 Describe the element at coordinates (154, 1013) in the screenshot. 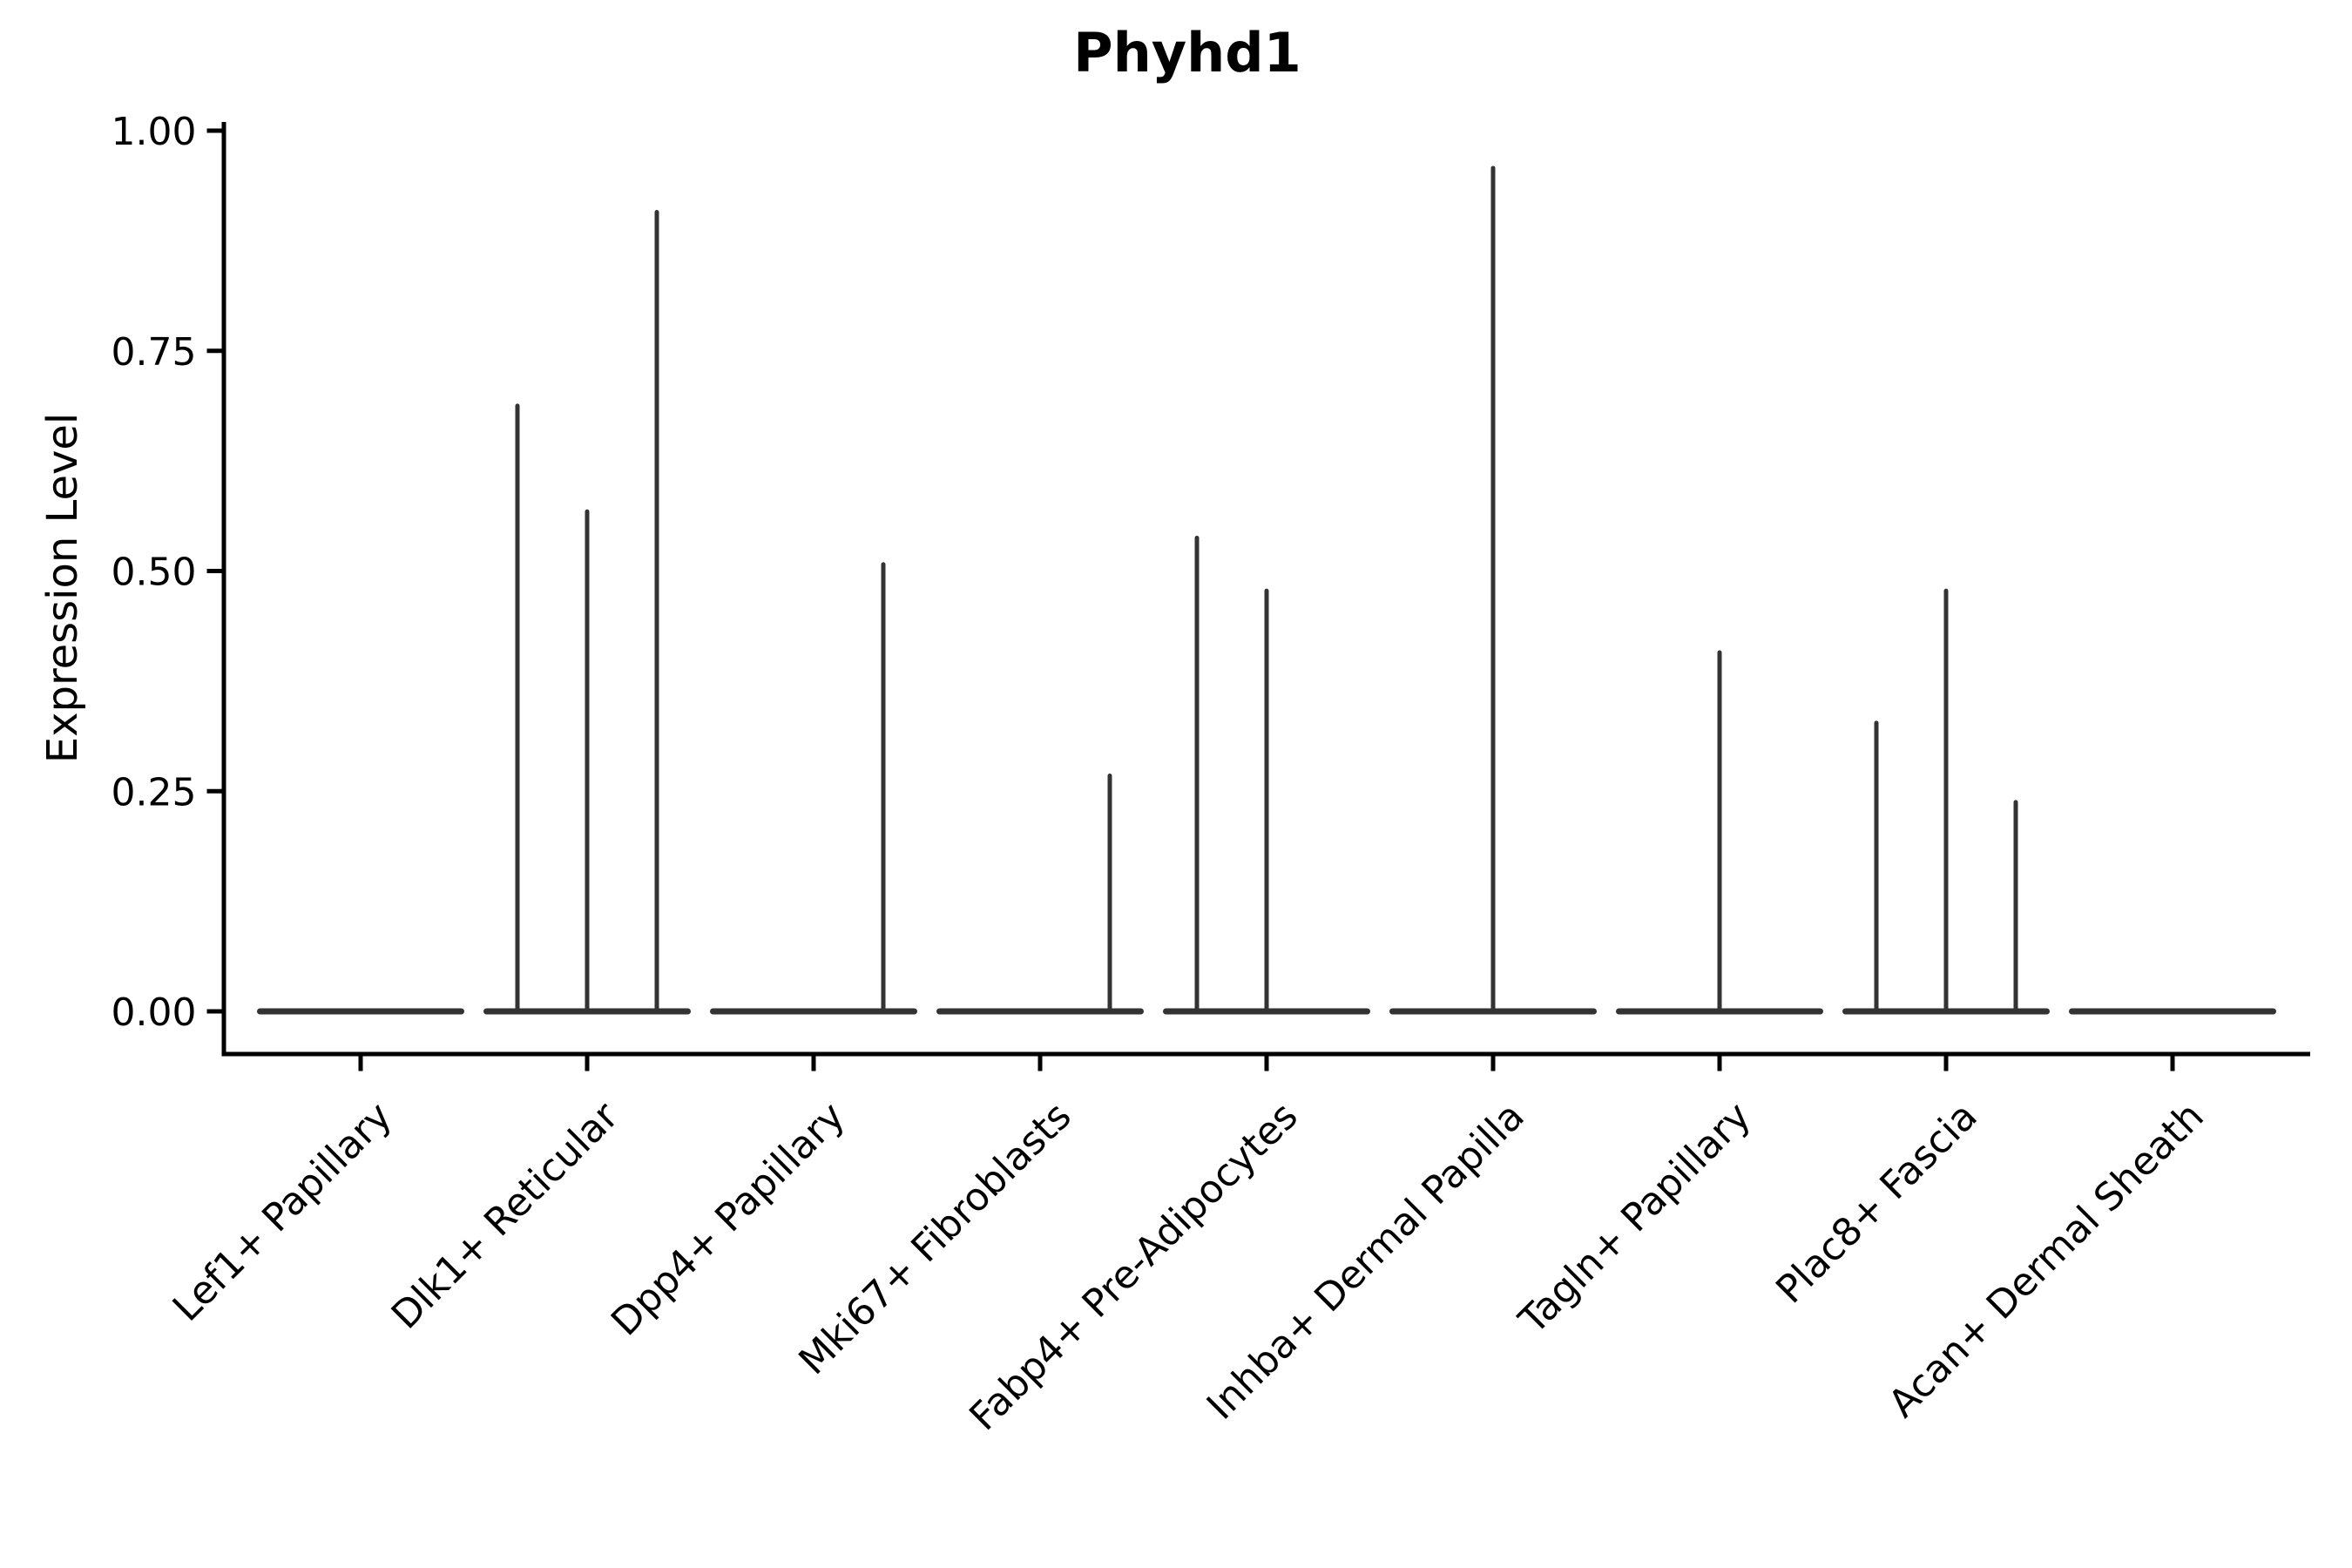

I see `y-tick-label: 0.00` at that location.